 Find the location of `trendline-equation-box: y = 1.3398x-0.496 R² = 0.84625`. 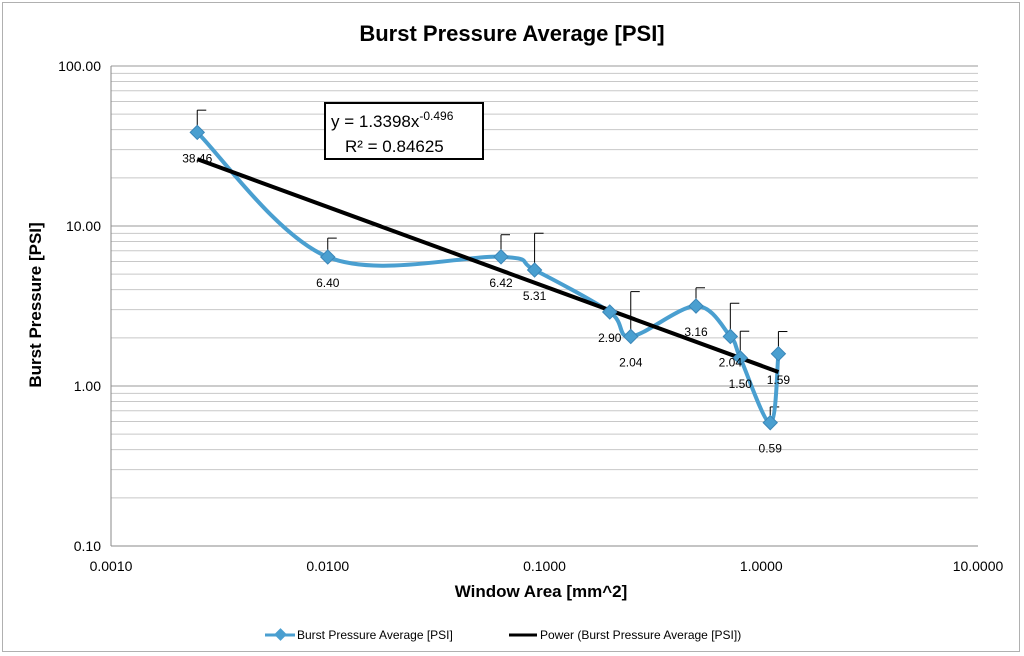

trendline-equation-box: y = 1.3398x-0.496 R² = 0.84625 is located at coordinates (404, 131).